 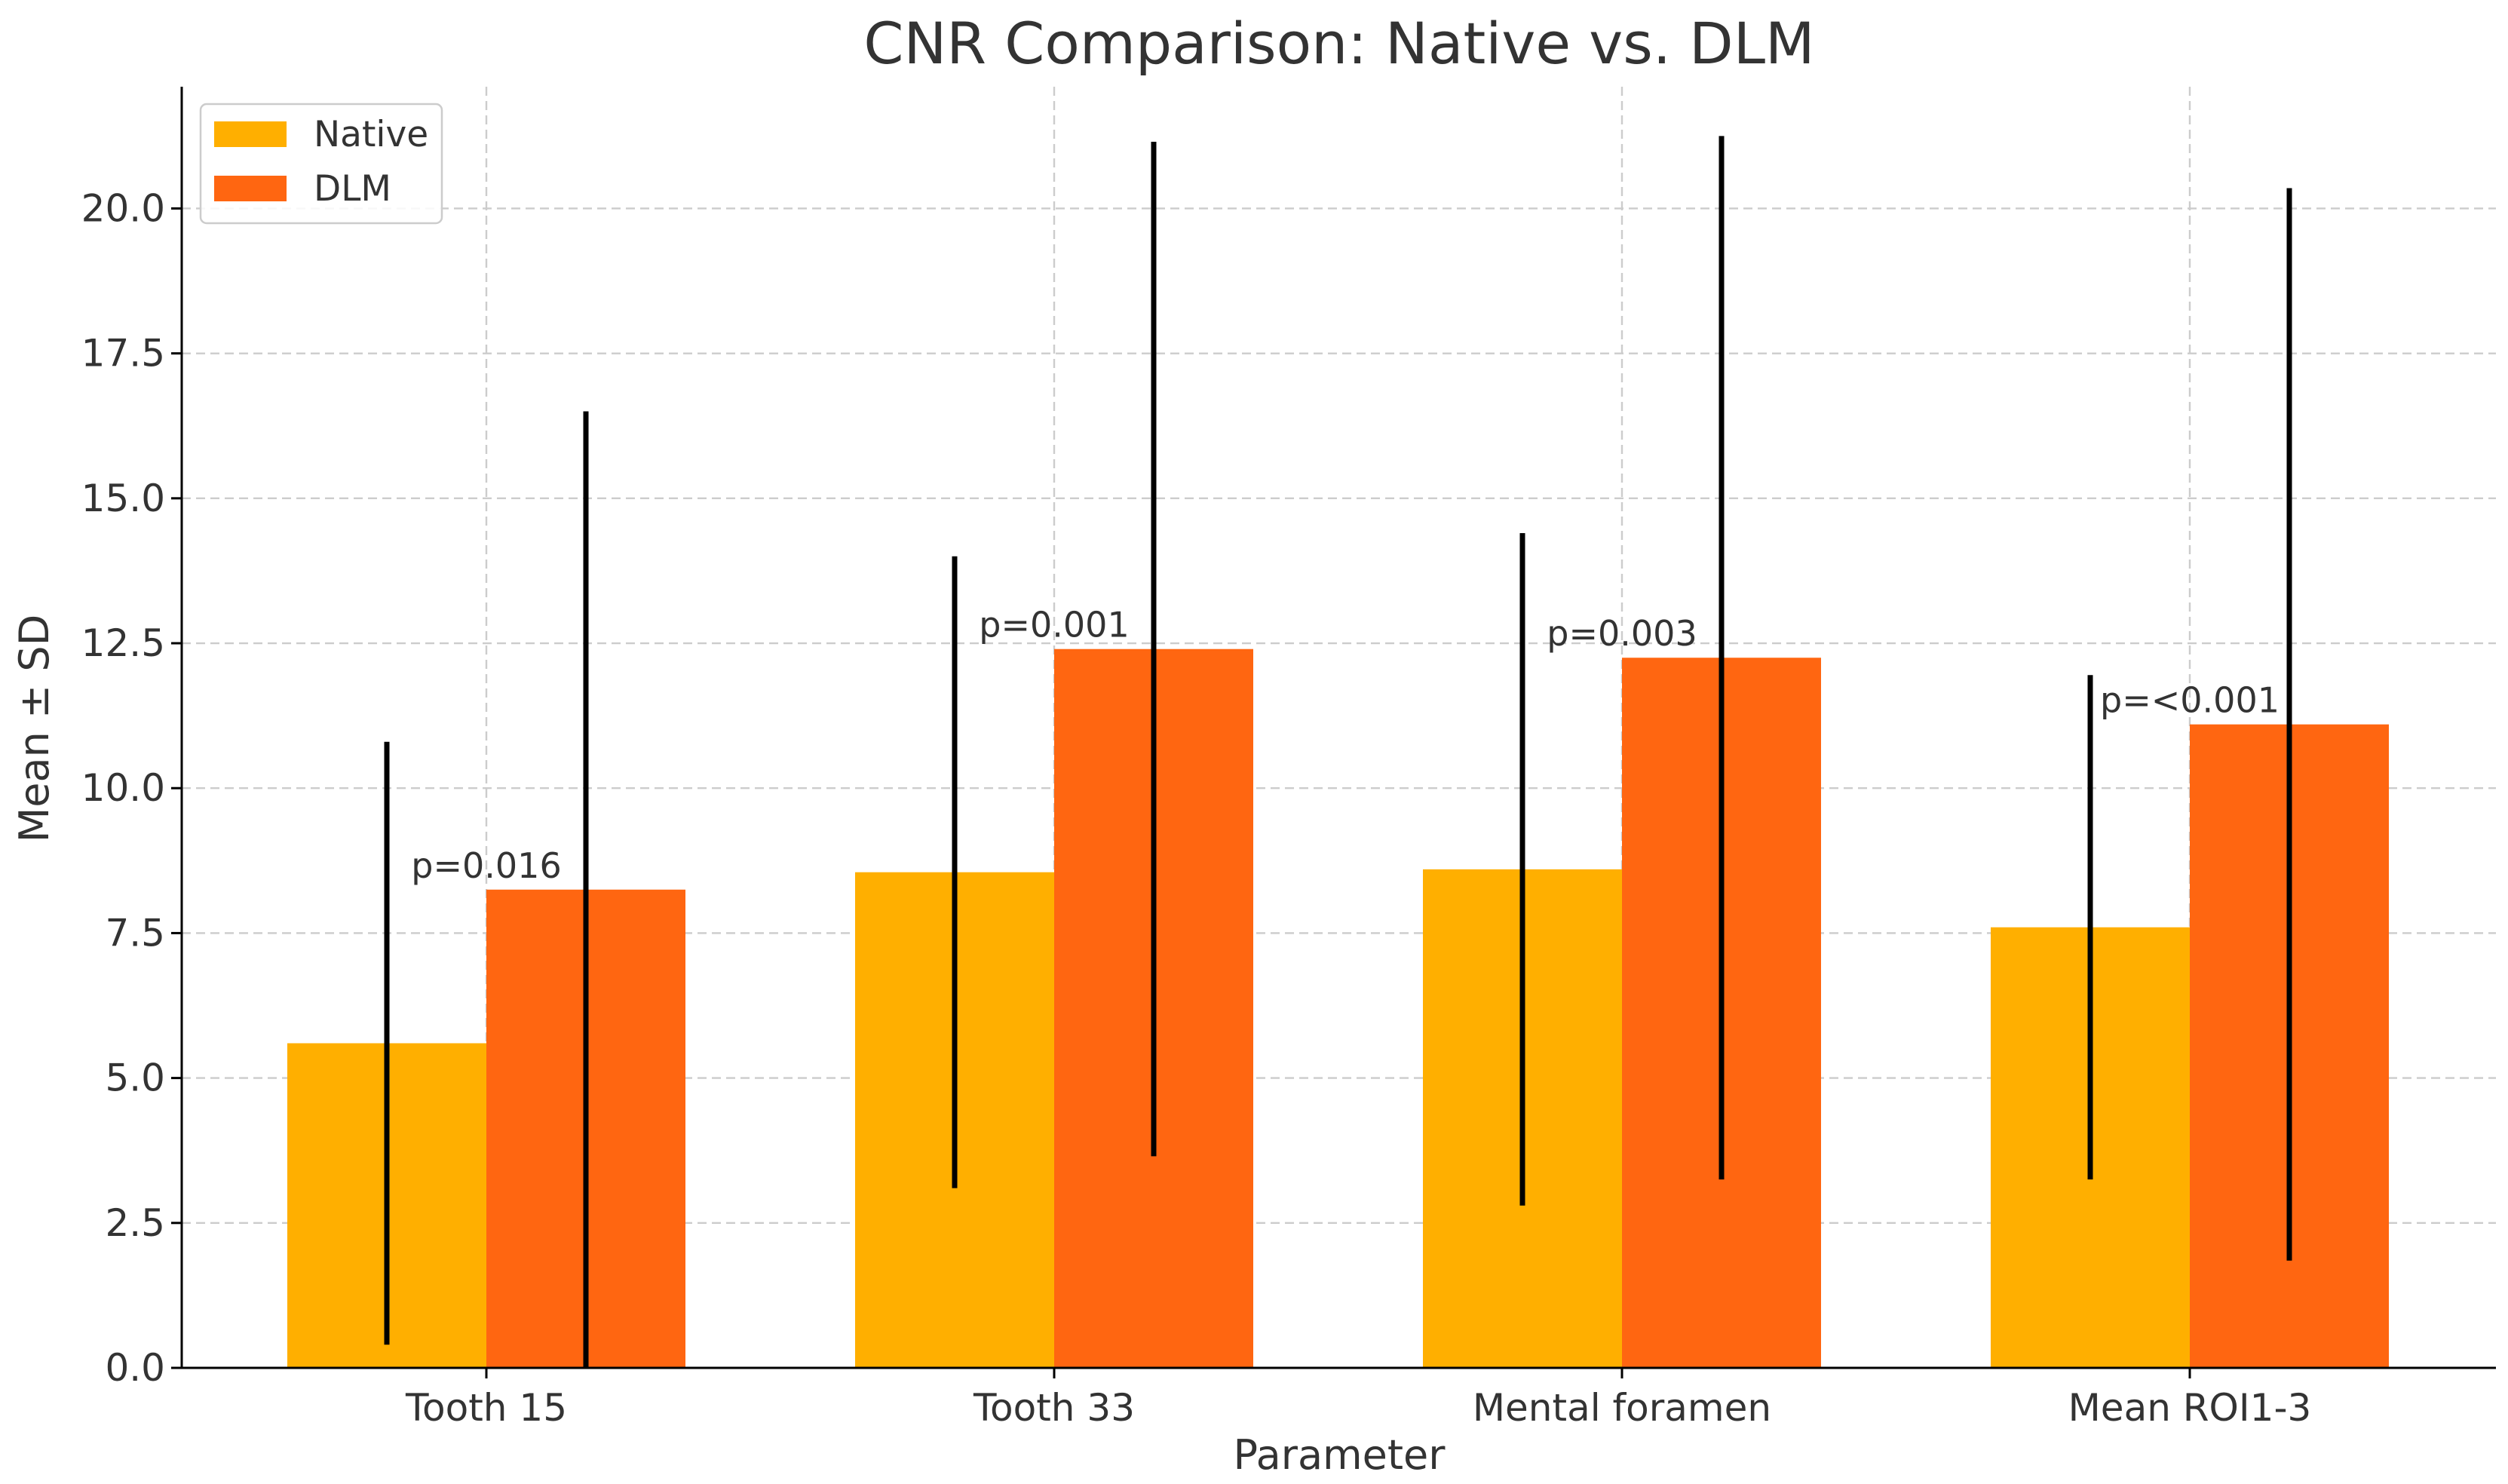 What do you see at coordinates (123, 788) in the screenshot?
I see `y-tick-label: 10.0` at bounding box center [123, 788].